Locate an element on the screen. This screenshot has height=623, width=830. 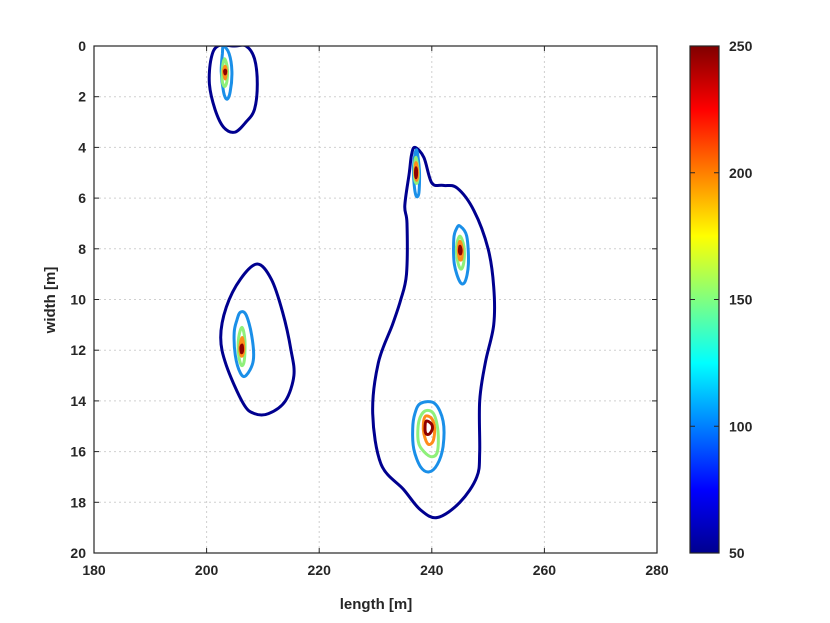
contour-100-right-b is located at coordinates (461, 255).